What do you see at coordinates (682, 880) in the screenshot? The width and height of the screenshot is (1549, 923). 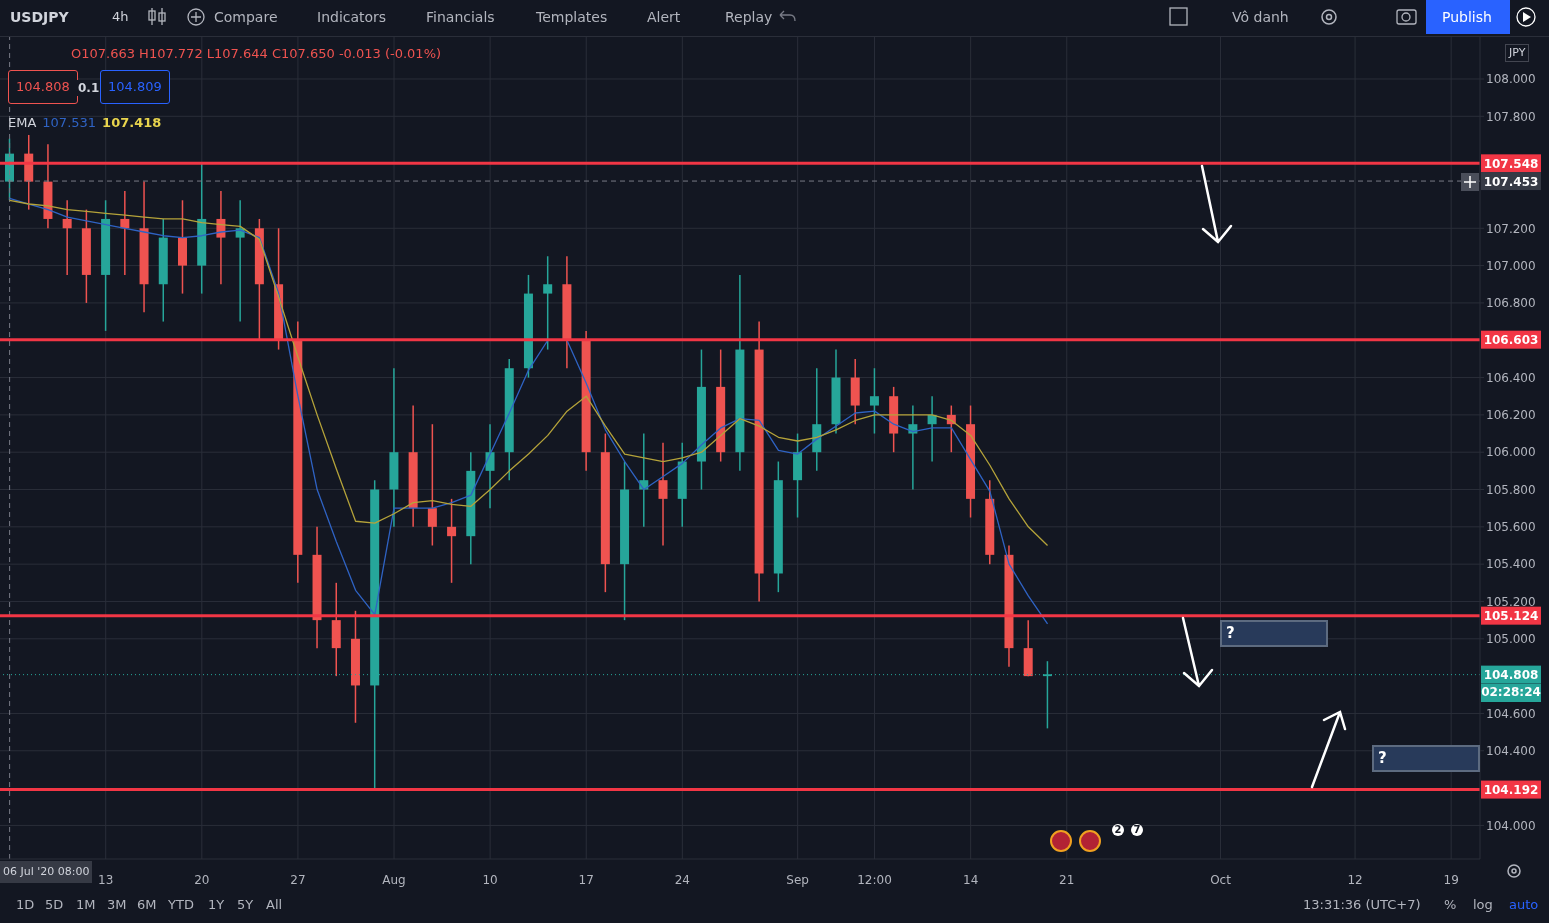 I see `x-tick-label: 24` at bounding box center [682, 880].